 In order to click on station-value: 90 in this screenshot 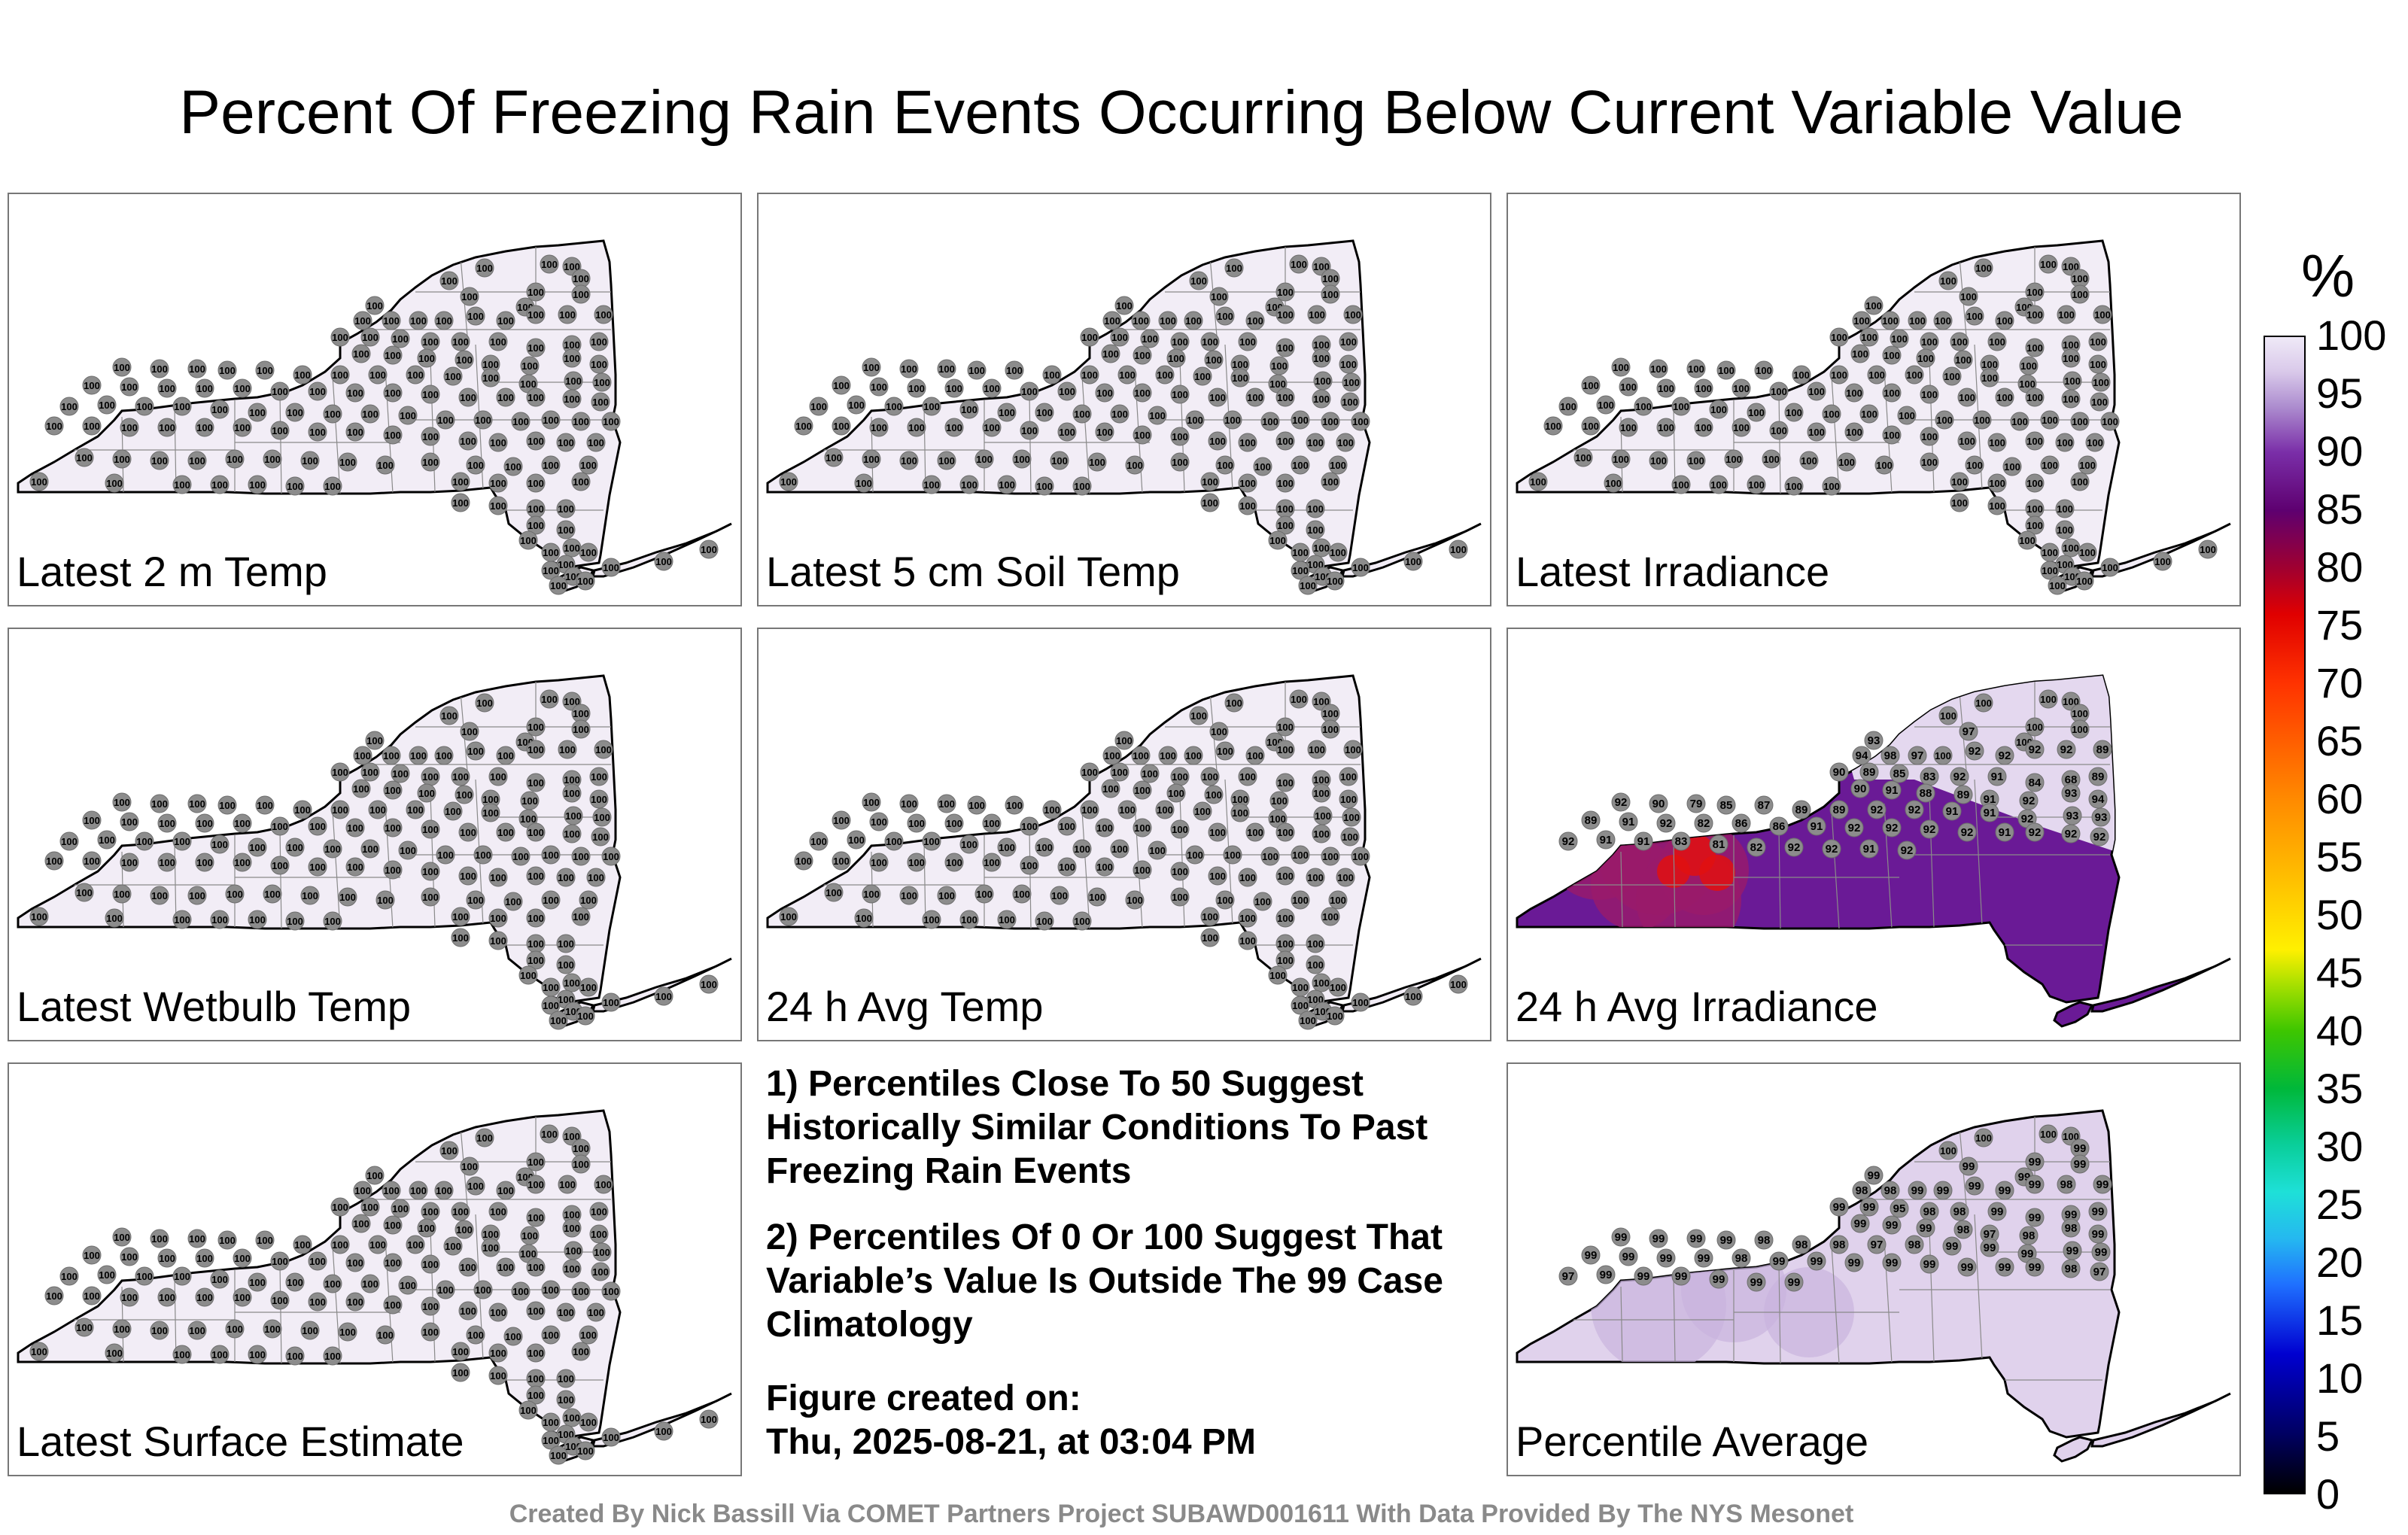, I will do `click(1839, 772)`.